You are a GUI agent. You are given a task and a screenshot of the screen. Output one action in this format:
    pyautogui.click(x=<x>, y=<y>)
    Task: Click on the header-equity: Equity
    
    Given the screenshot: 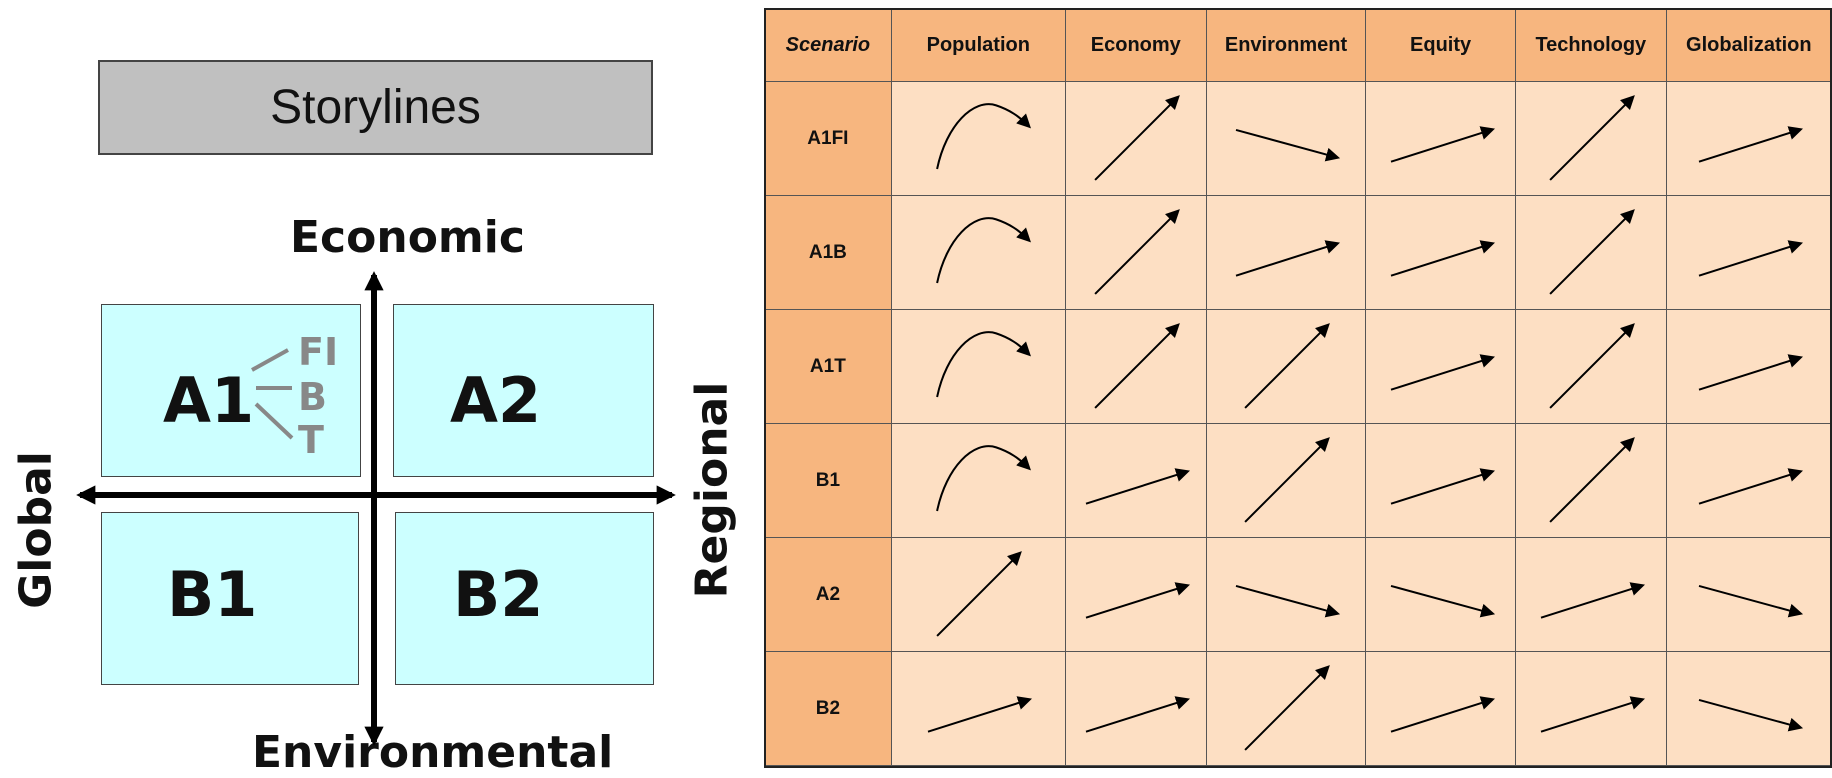 What is the action you would take?
    pyautogui.click(x=1440, y=45)
    